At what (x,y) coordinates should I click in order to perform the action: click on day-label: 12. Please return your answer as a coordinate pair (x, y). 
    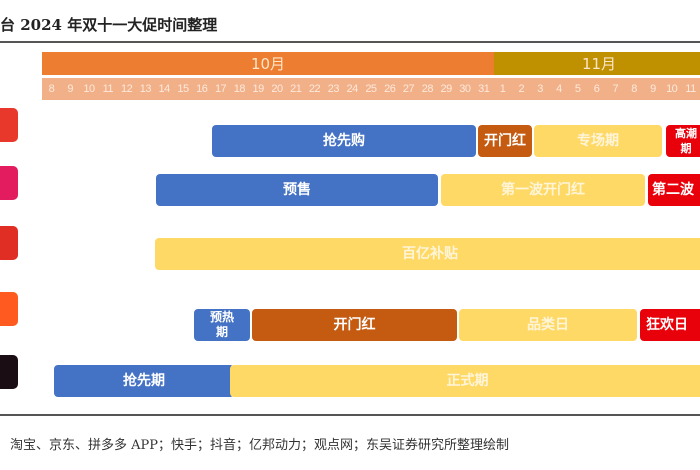
    Looking at the image, I should click on (126, 89).